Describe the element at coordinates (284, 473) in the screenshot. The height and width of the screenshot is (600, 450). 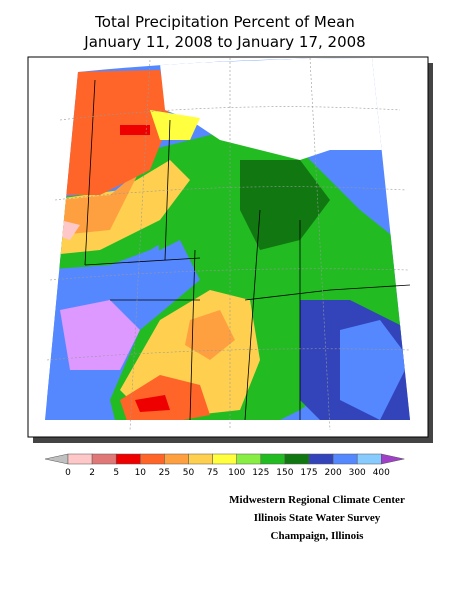
I see `legend-label: 150` at that location.